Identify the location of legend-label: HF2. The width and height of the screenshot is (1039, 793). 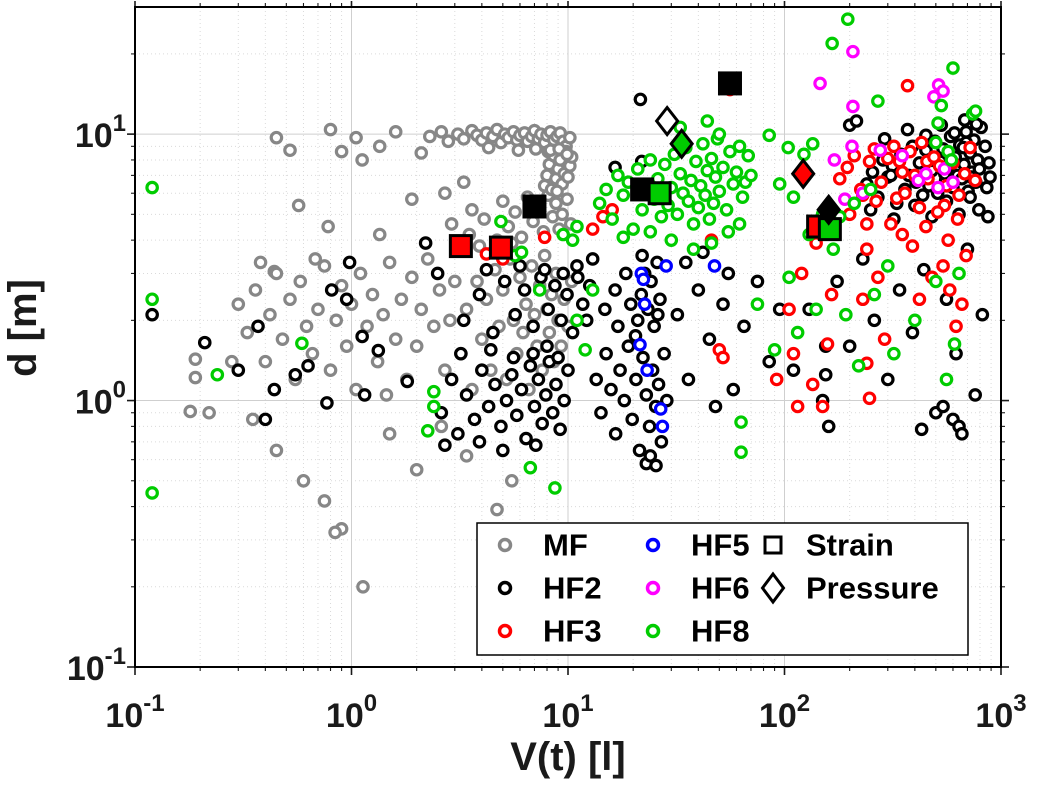
(572, 588).